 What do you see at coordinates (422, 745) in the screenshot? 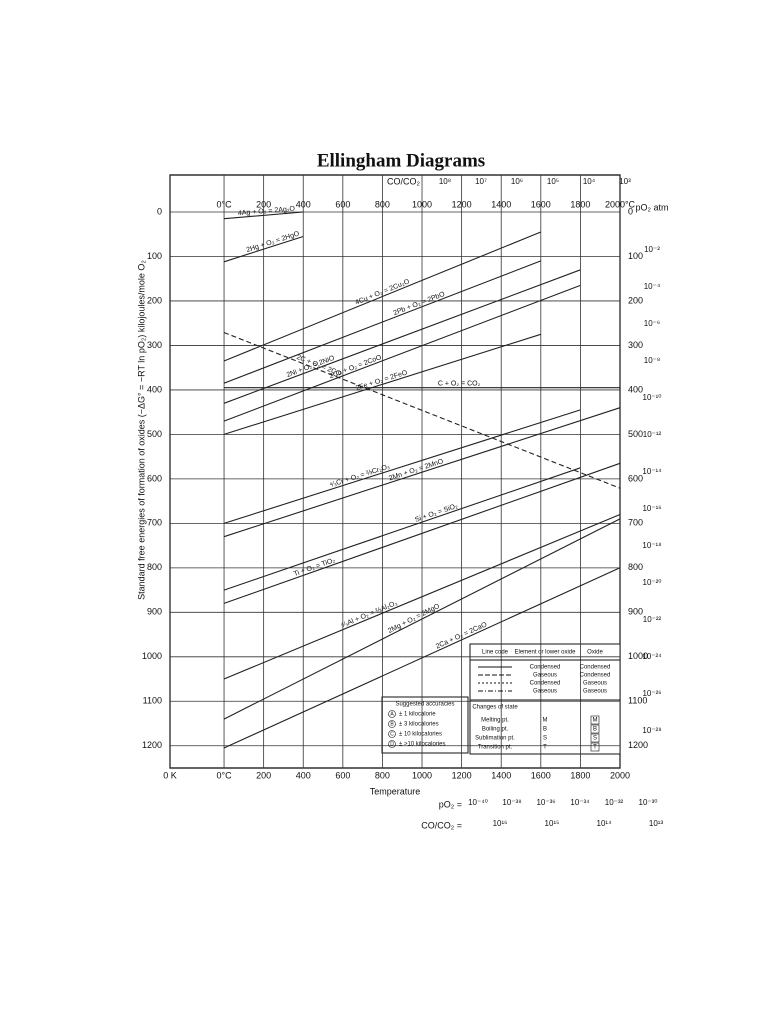
I see `accuracy-text: ± >10 kilocalories` at bounding box center [422, 745].